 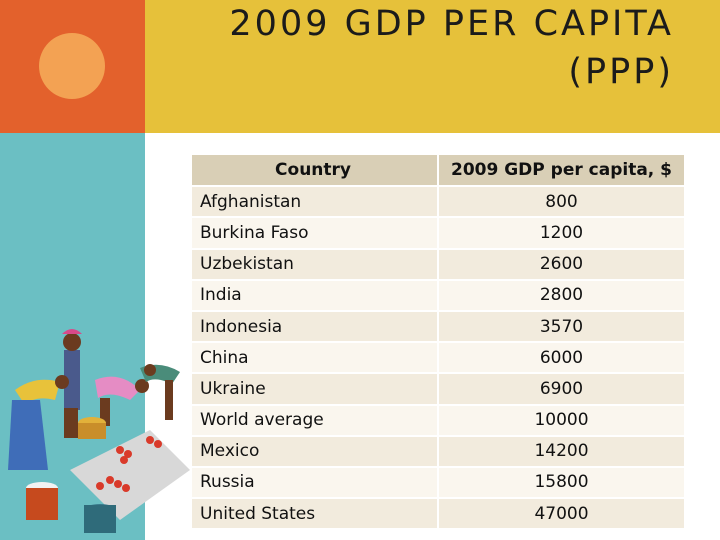 What do you see at coordinates (315, 358) in the screenshot?
I see `country-cell: China` at bounding box center [315, 358].